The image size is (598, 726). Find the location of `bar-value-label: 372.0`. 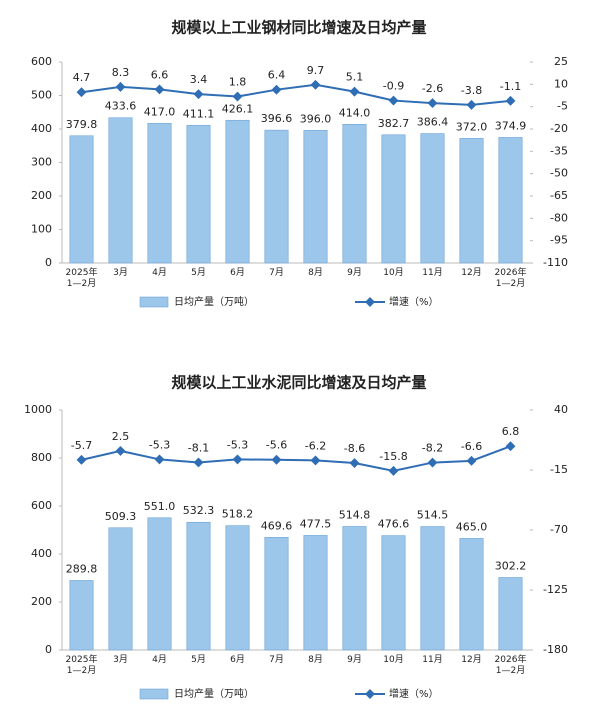

bar-value-label: 372.0 is located at coordinates (472, 126).